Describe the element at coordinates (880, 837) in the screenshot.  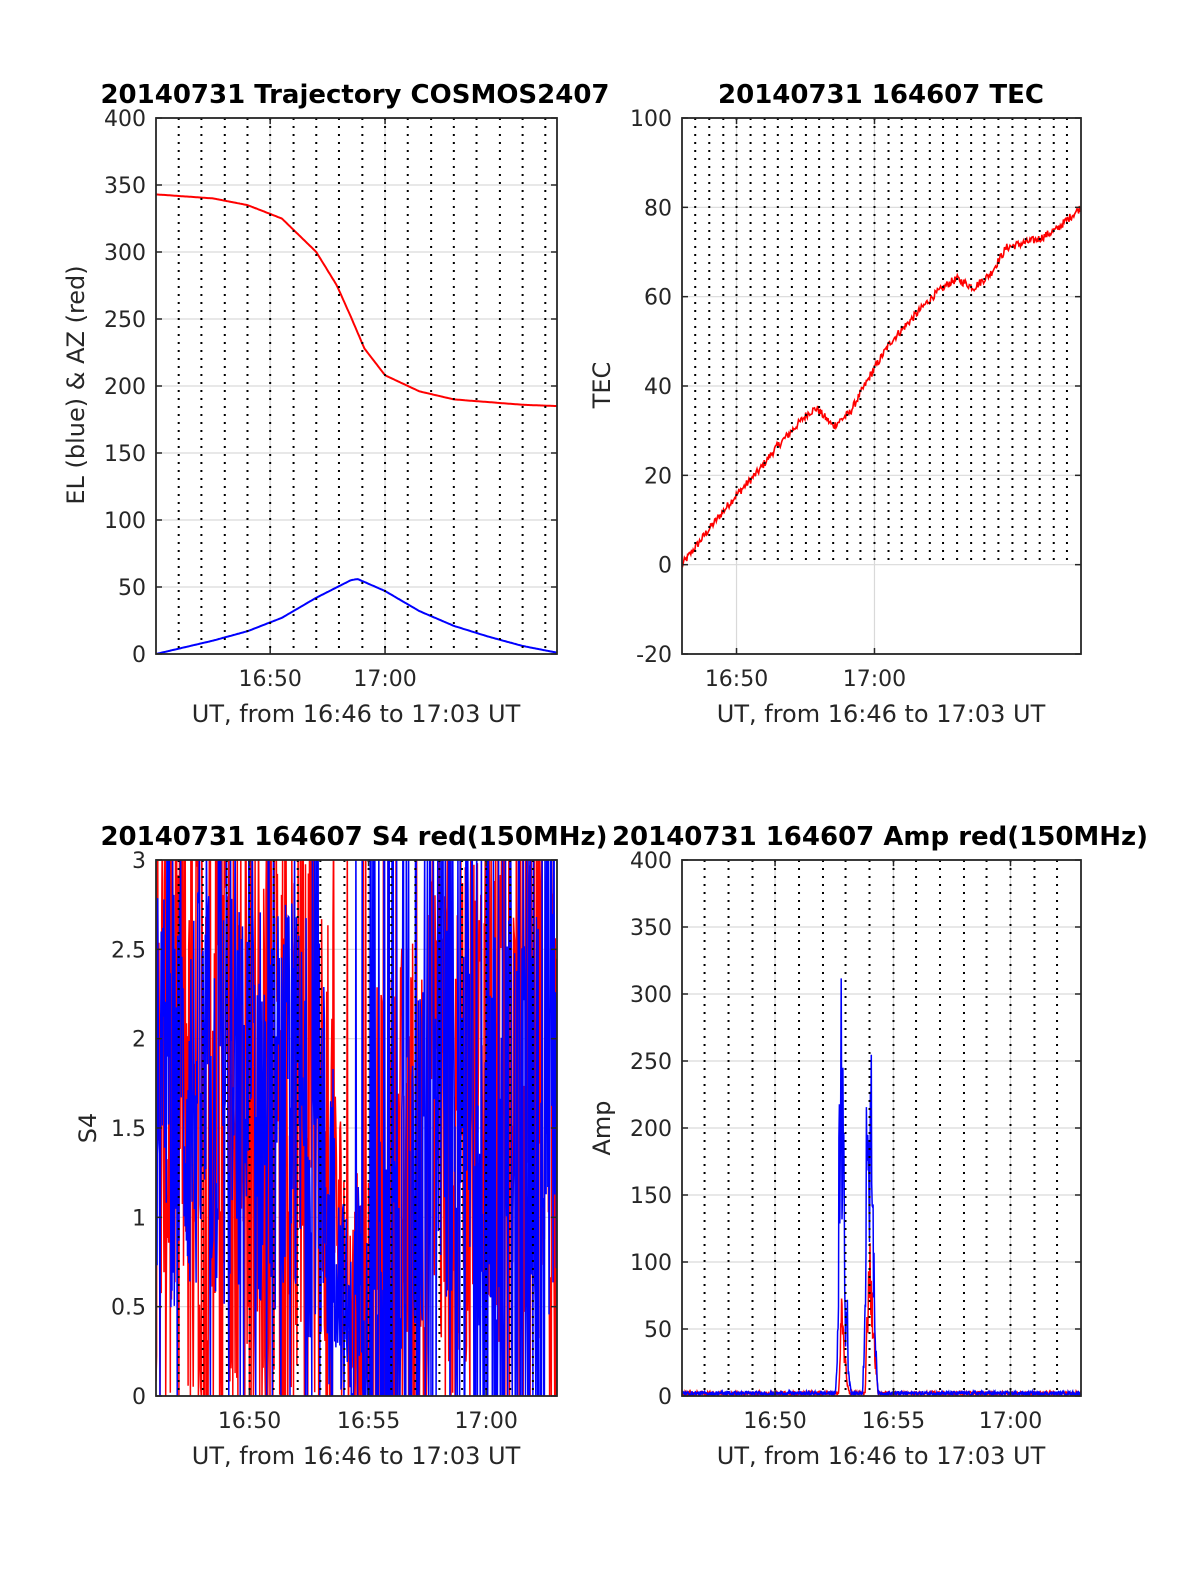
I see `amp-title: 20140731 164607 Amp red(150MHz)` at that location.